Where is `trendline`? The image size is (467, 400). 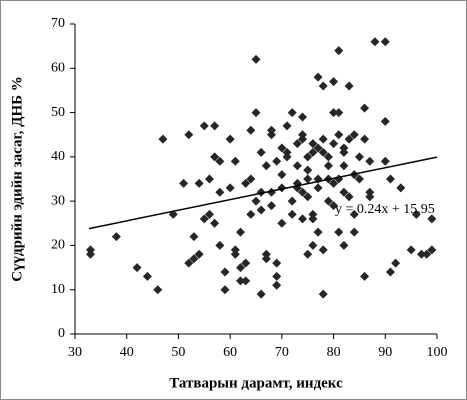 trendline is located at coordinates (263, 193).